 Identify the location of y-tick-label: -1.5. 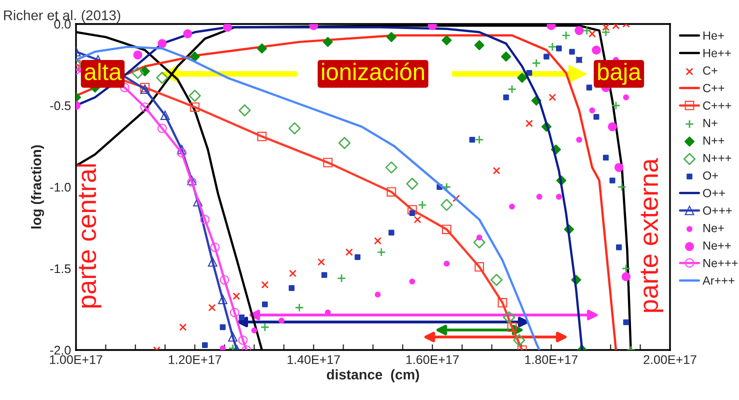
(60, 269).